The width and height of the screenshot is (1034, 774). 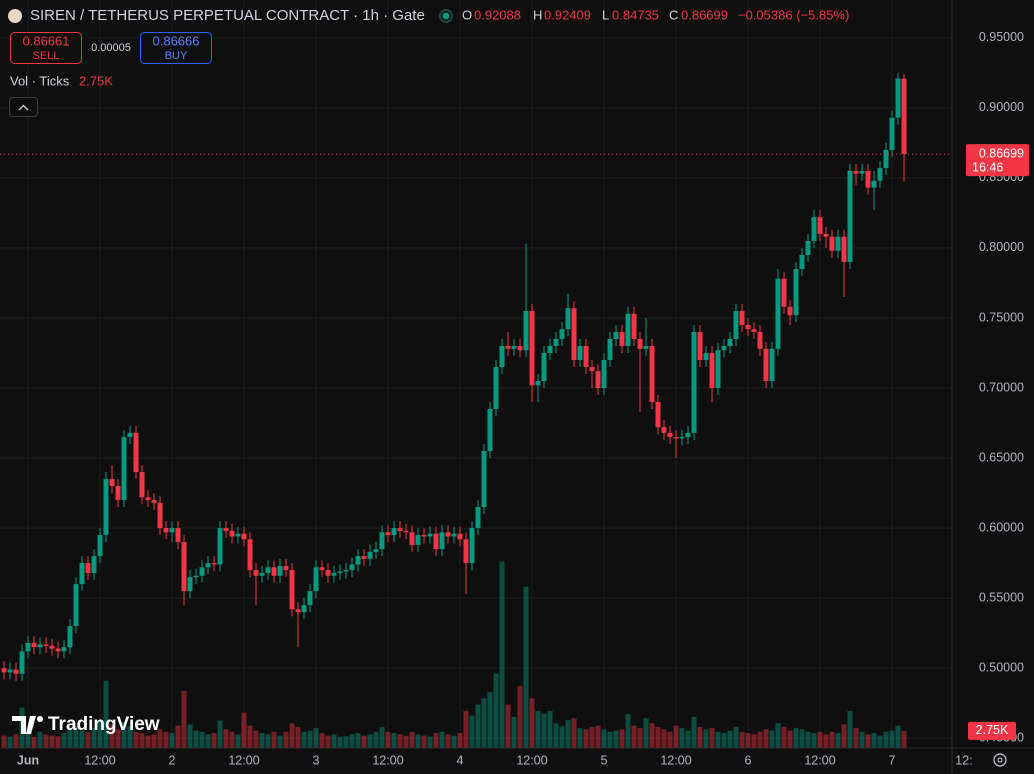 What do you see at coordinates (24, 725) in the screenshot?
I see `watermark-logo` at bounding box center [24, 725].